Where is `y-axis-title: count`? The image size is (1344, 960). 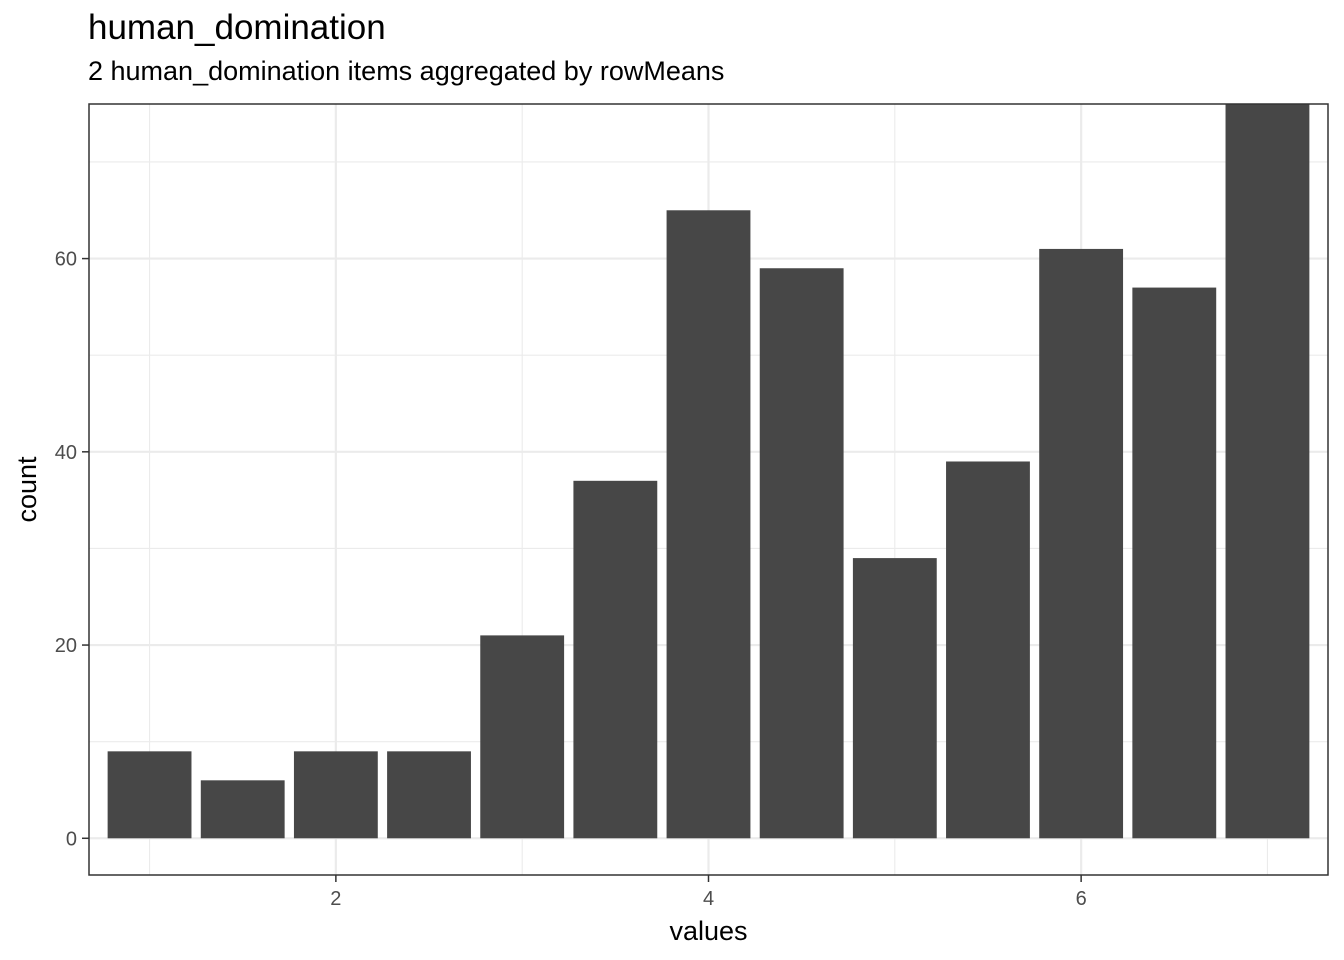 y-axis-title: count is located at coordinates (27, 489).